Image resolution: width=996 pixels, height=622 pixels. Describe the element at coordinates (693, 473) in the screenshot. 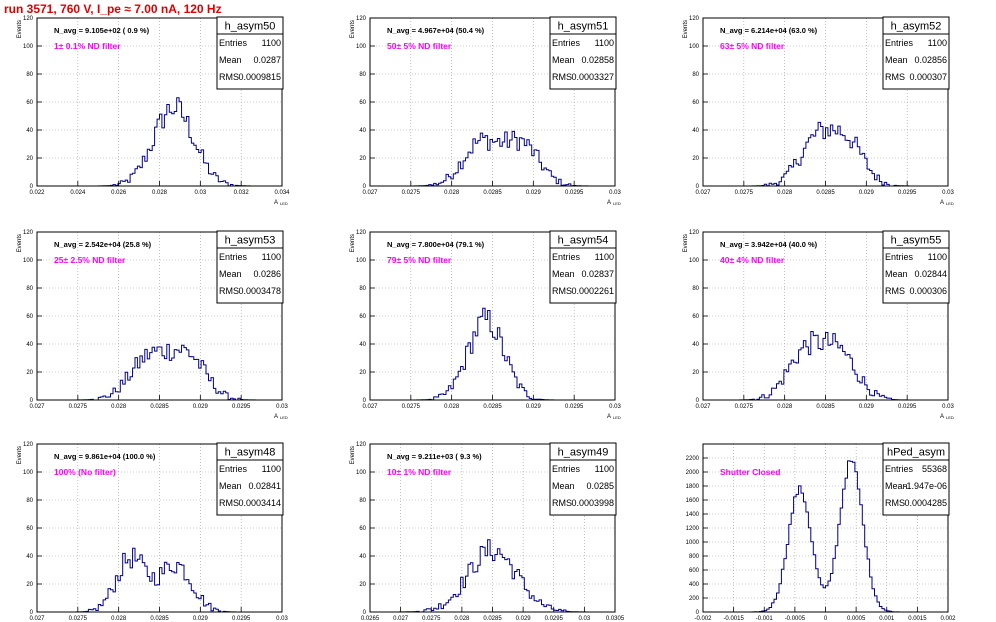

I see `y-tick-label: 2000` at that location.